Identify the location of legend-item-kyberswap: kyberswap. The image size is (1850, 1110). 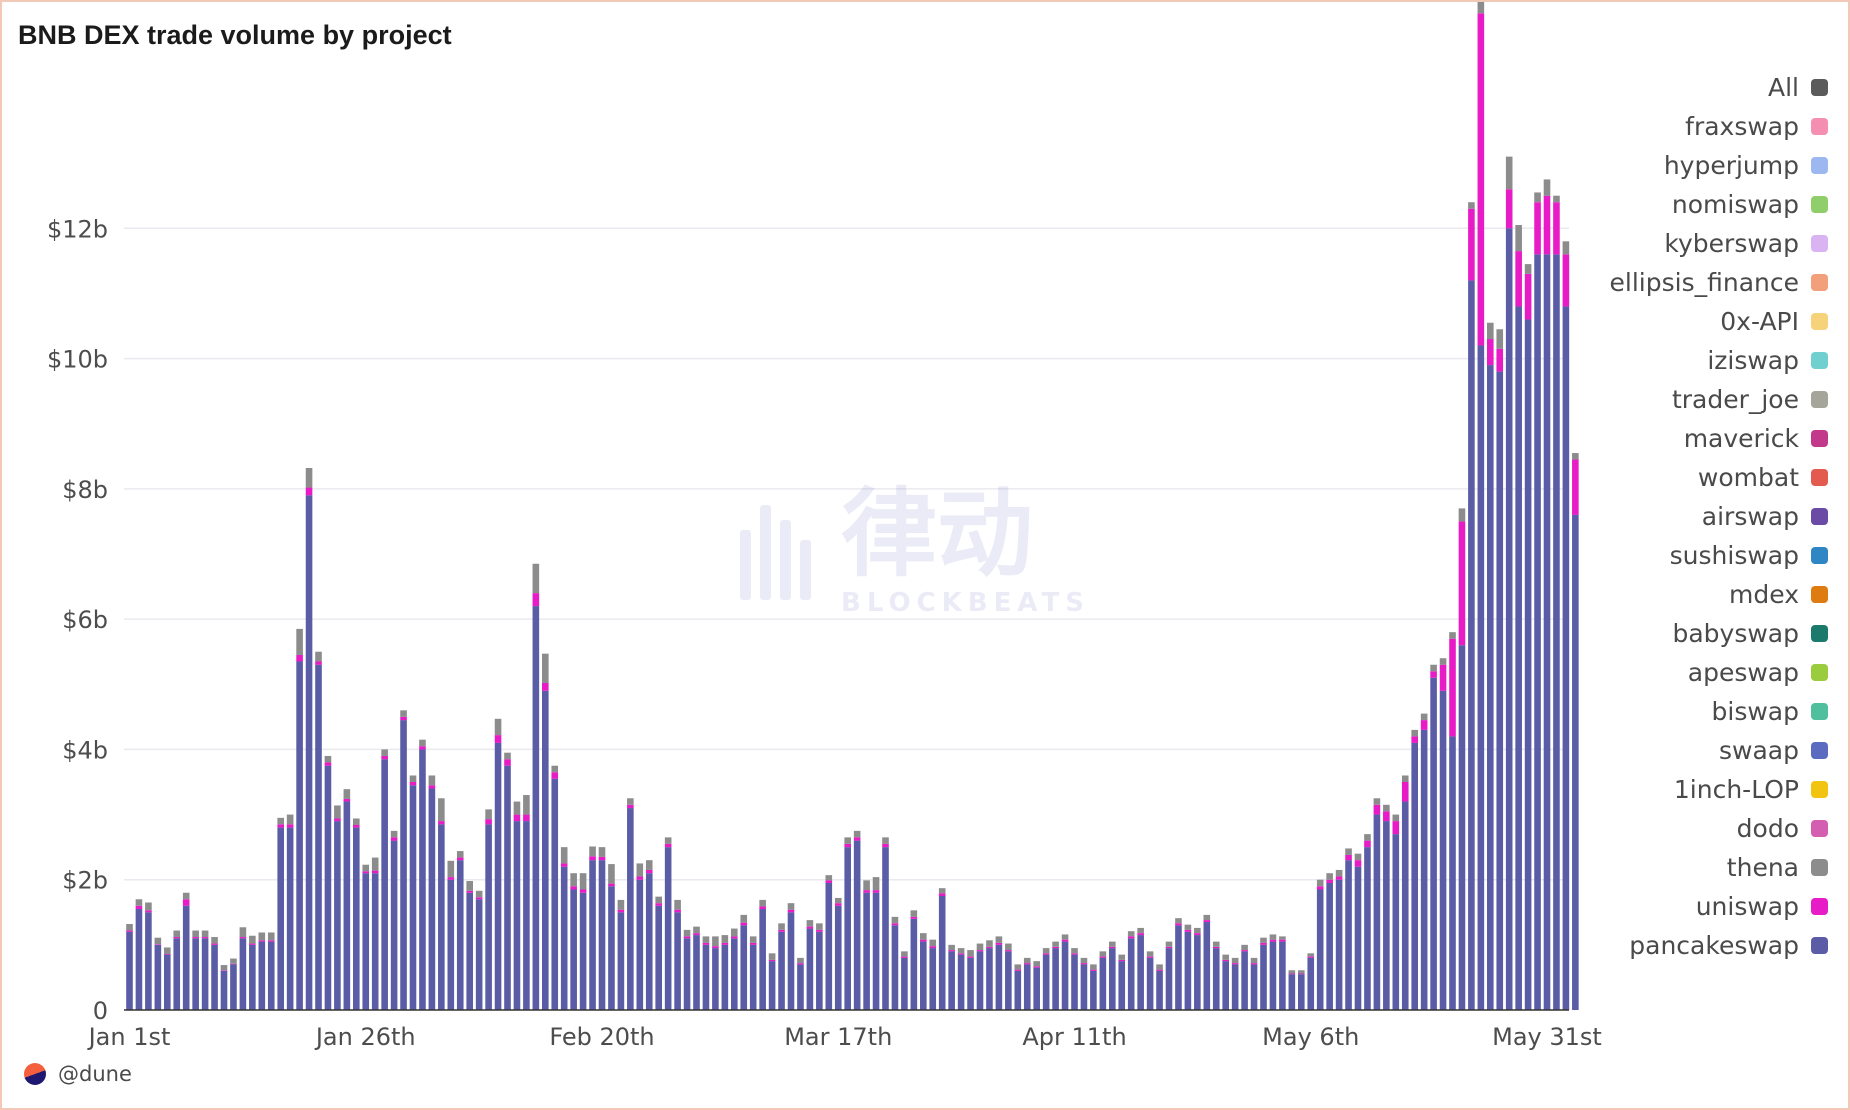
(1663, 243).